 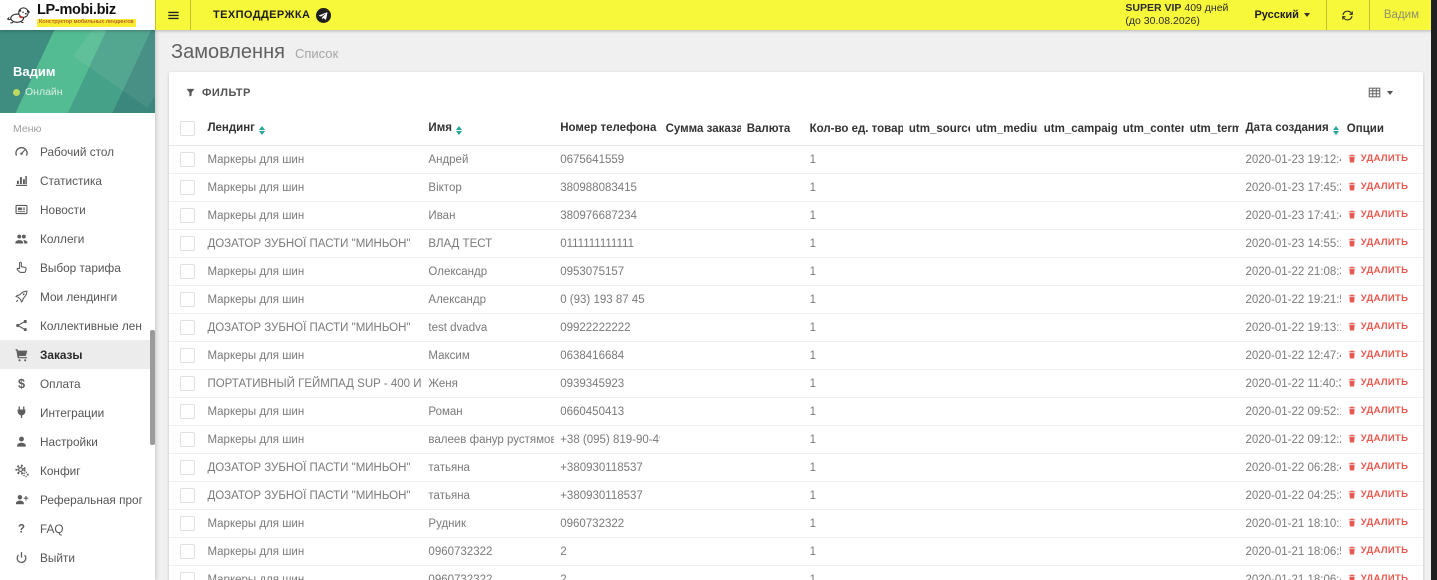 I want to click on sidebar-item-label: Реферальная программа, so click(x=91, y=499).